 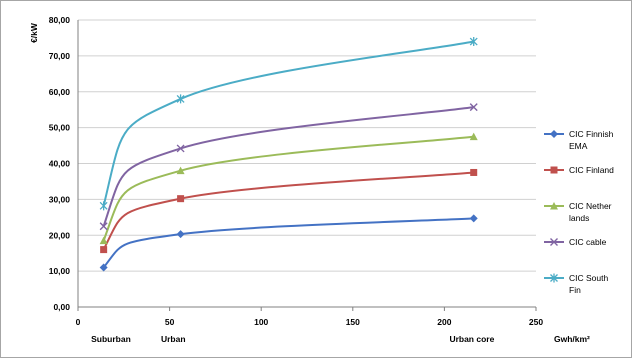 What do you see at coordinates (60, 20) in the screenshot?
I see `y-tick-label: 80,00` at bounding box center [60, 20].